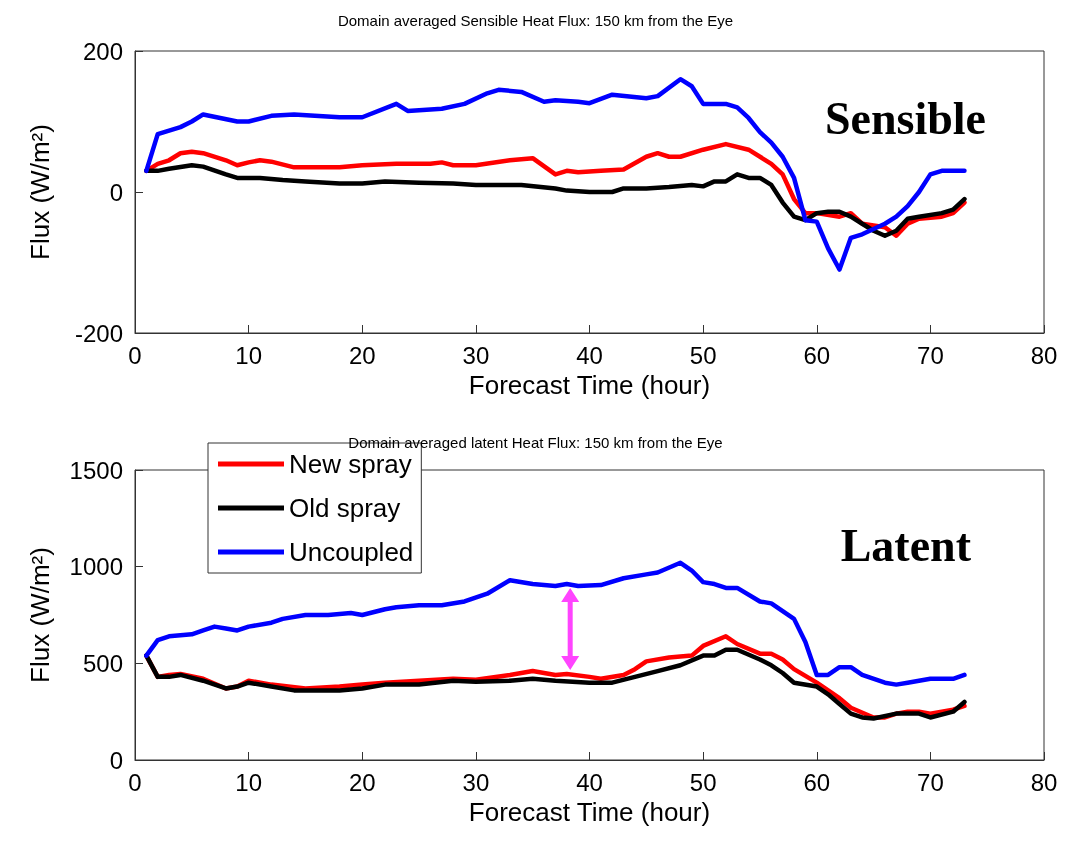 This screenshot has width=1071, height=844. Describe the element at coordinates (906, 545) in the screenshot. I see `annotation: Latent` at that location.